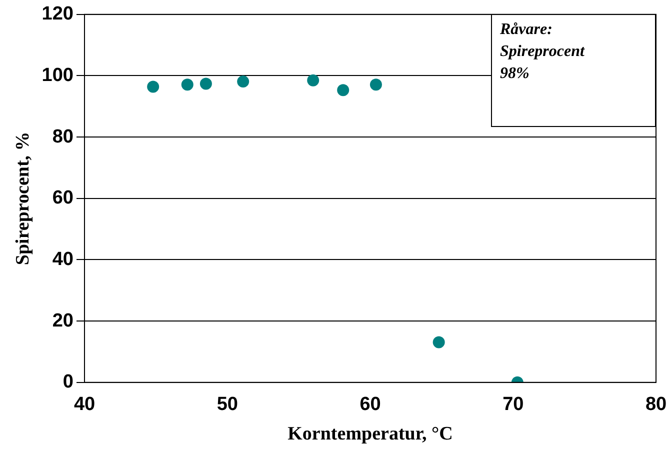 The width and height of the screenshot is (672, 452). What do you see at coordinates (63, 259) in the screenshot?
I see `y-tick-label: 40` at bounding box center [63, 259].